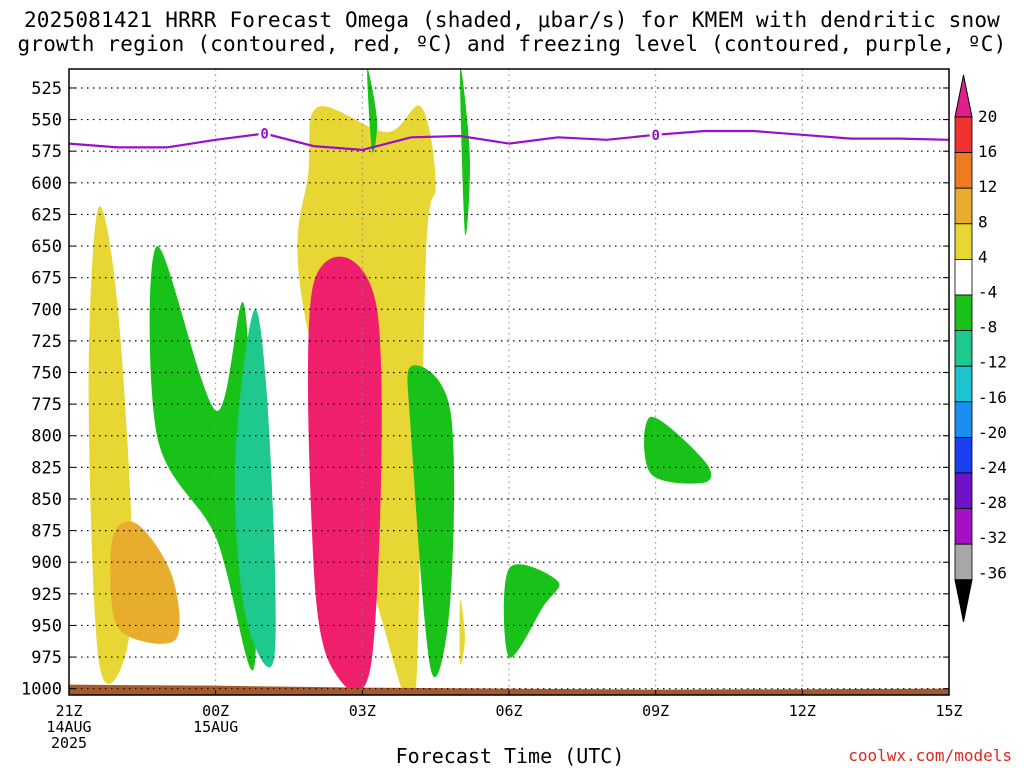 The height and width of the screenshot is (768, 1024). I want to click on y-tick-label-900: 900, so click(46, 563).